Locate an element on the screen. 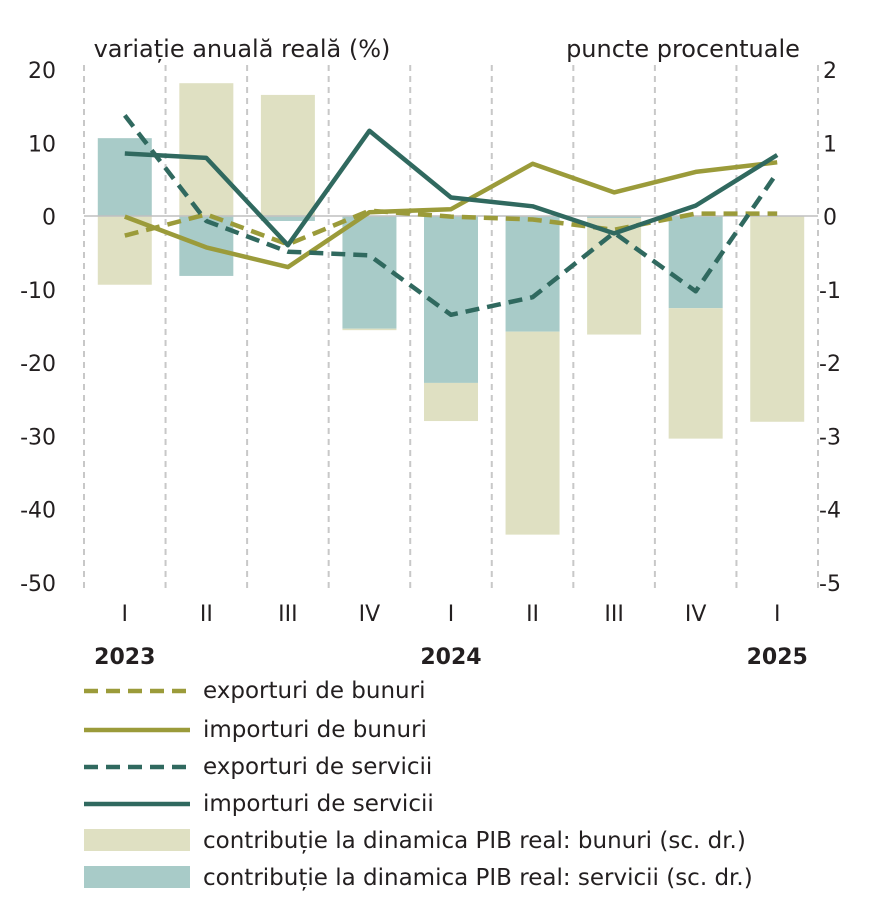  legend-label: importuri de servicii is located at coordinates (318, 804).